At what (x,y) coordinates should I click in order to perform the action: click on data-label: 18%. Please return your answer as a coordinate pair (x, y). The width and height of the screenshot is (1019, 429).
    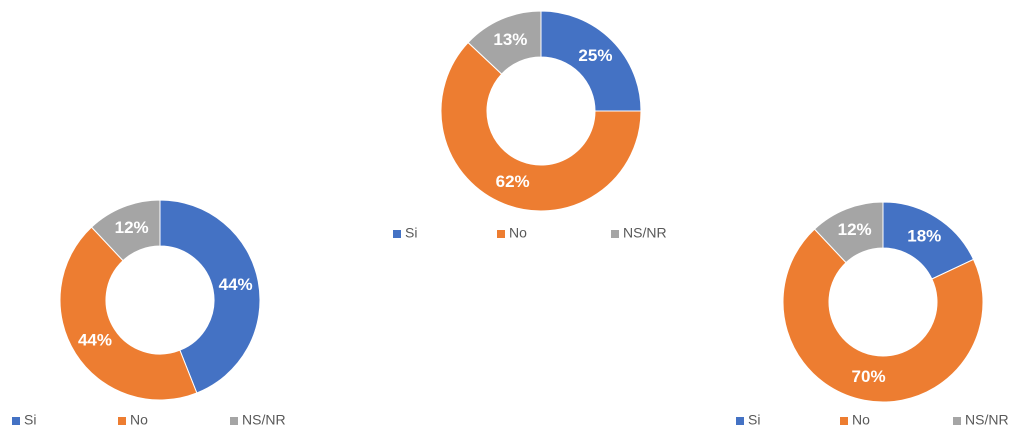
    Looking at the image, I should click on (924, 235).